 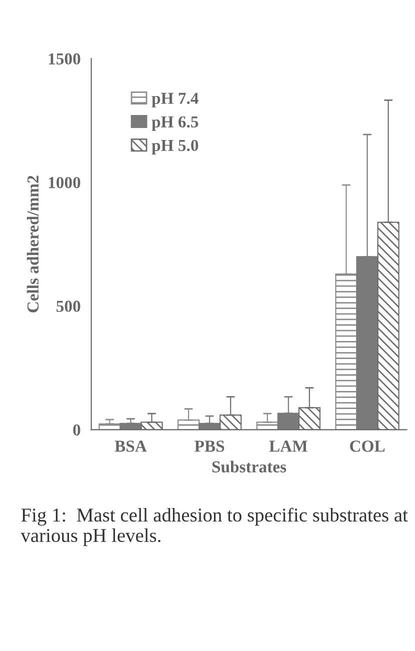 What do you see at coordinates (175, 147) in the screenshot?
I see `legend-label: pH 5.0` at bounding box center [175, 147].